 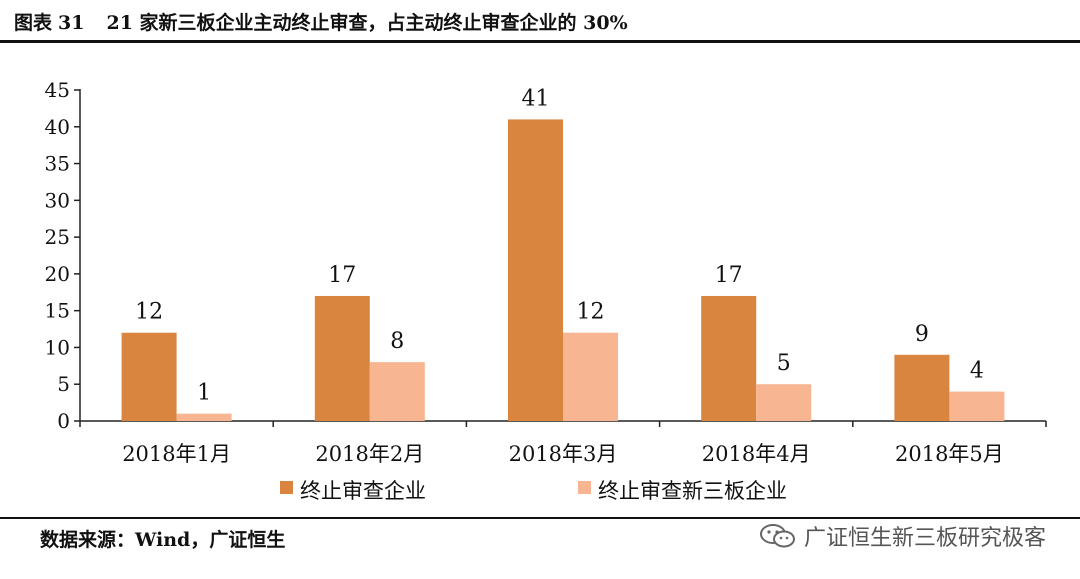 I want to click on y-tick-label: 15, so click(x=57, y=311).